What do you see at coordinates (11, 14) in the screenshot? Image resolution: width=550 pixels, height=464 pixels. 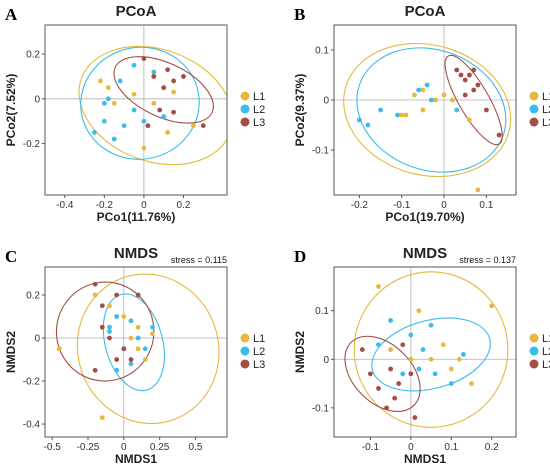 I see `panel-letter: A` at bounding box center [11, 14].